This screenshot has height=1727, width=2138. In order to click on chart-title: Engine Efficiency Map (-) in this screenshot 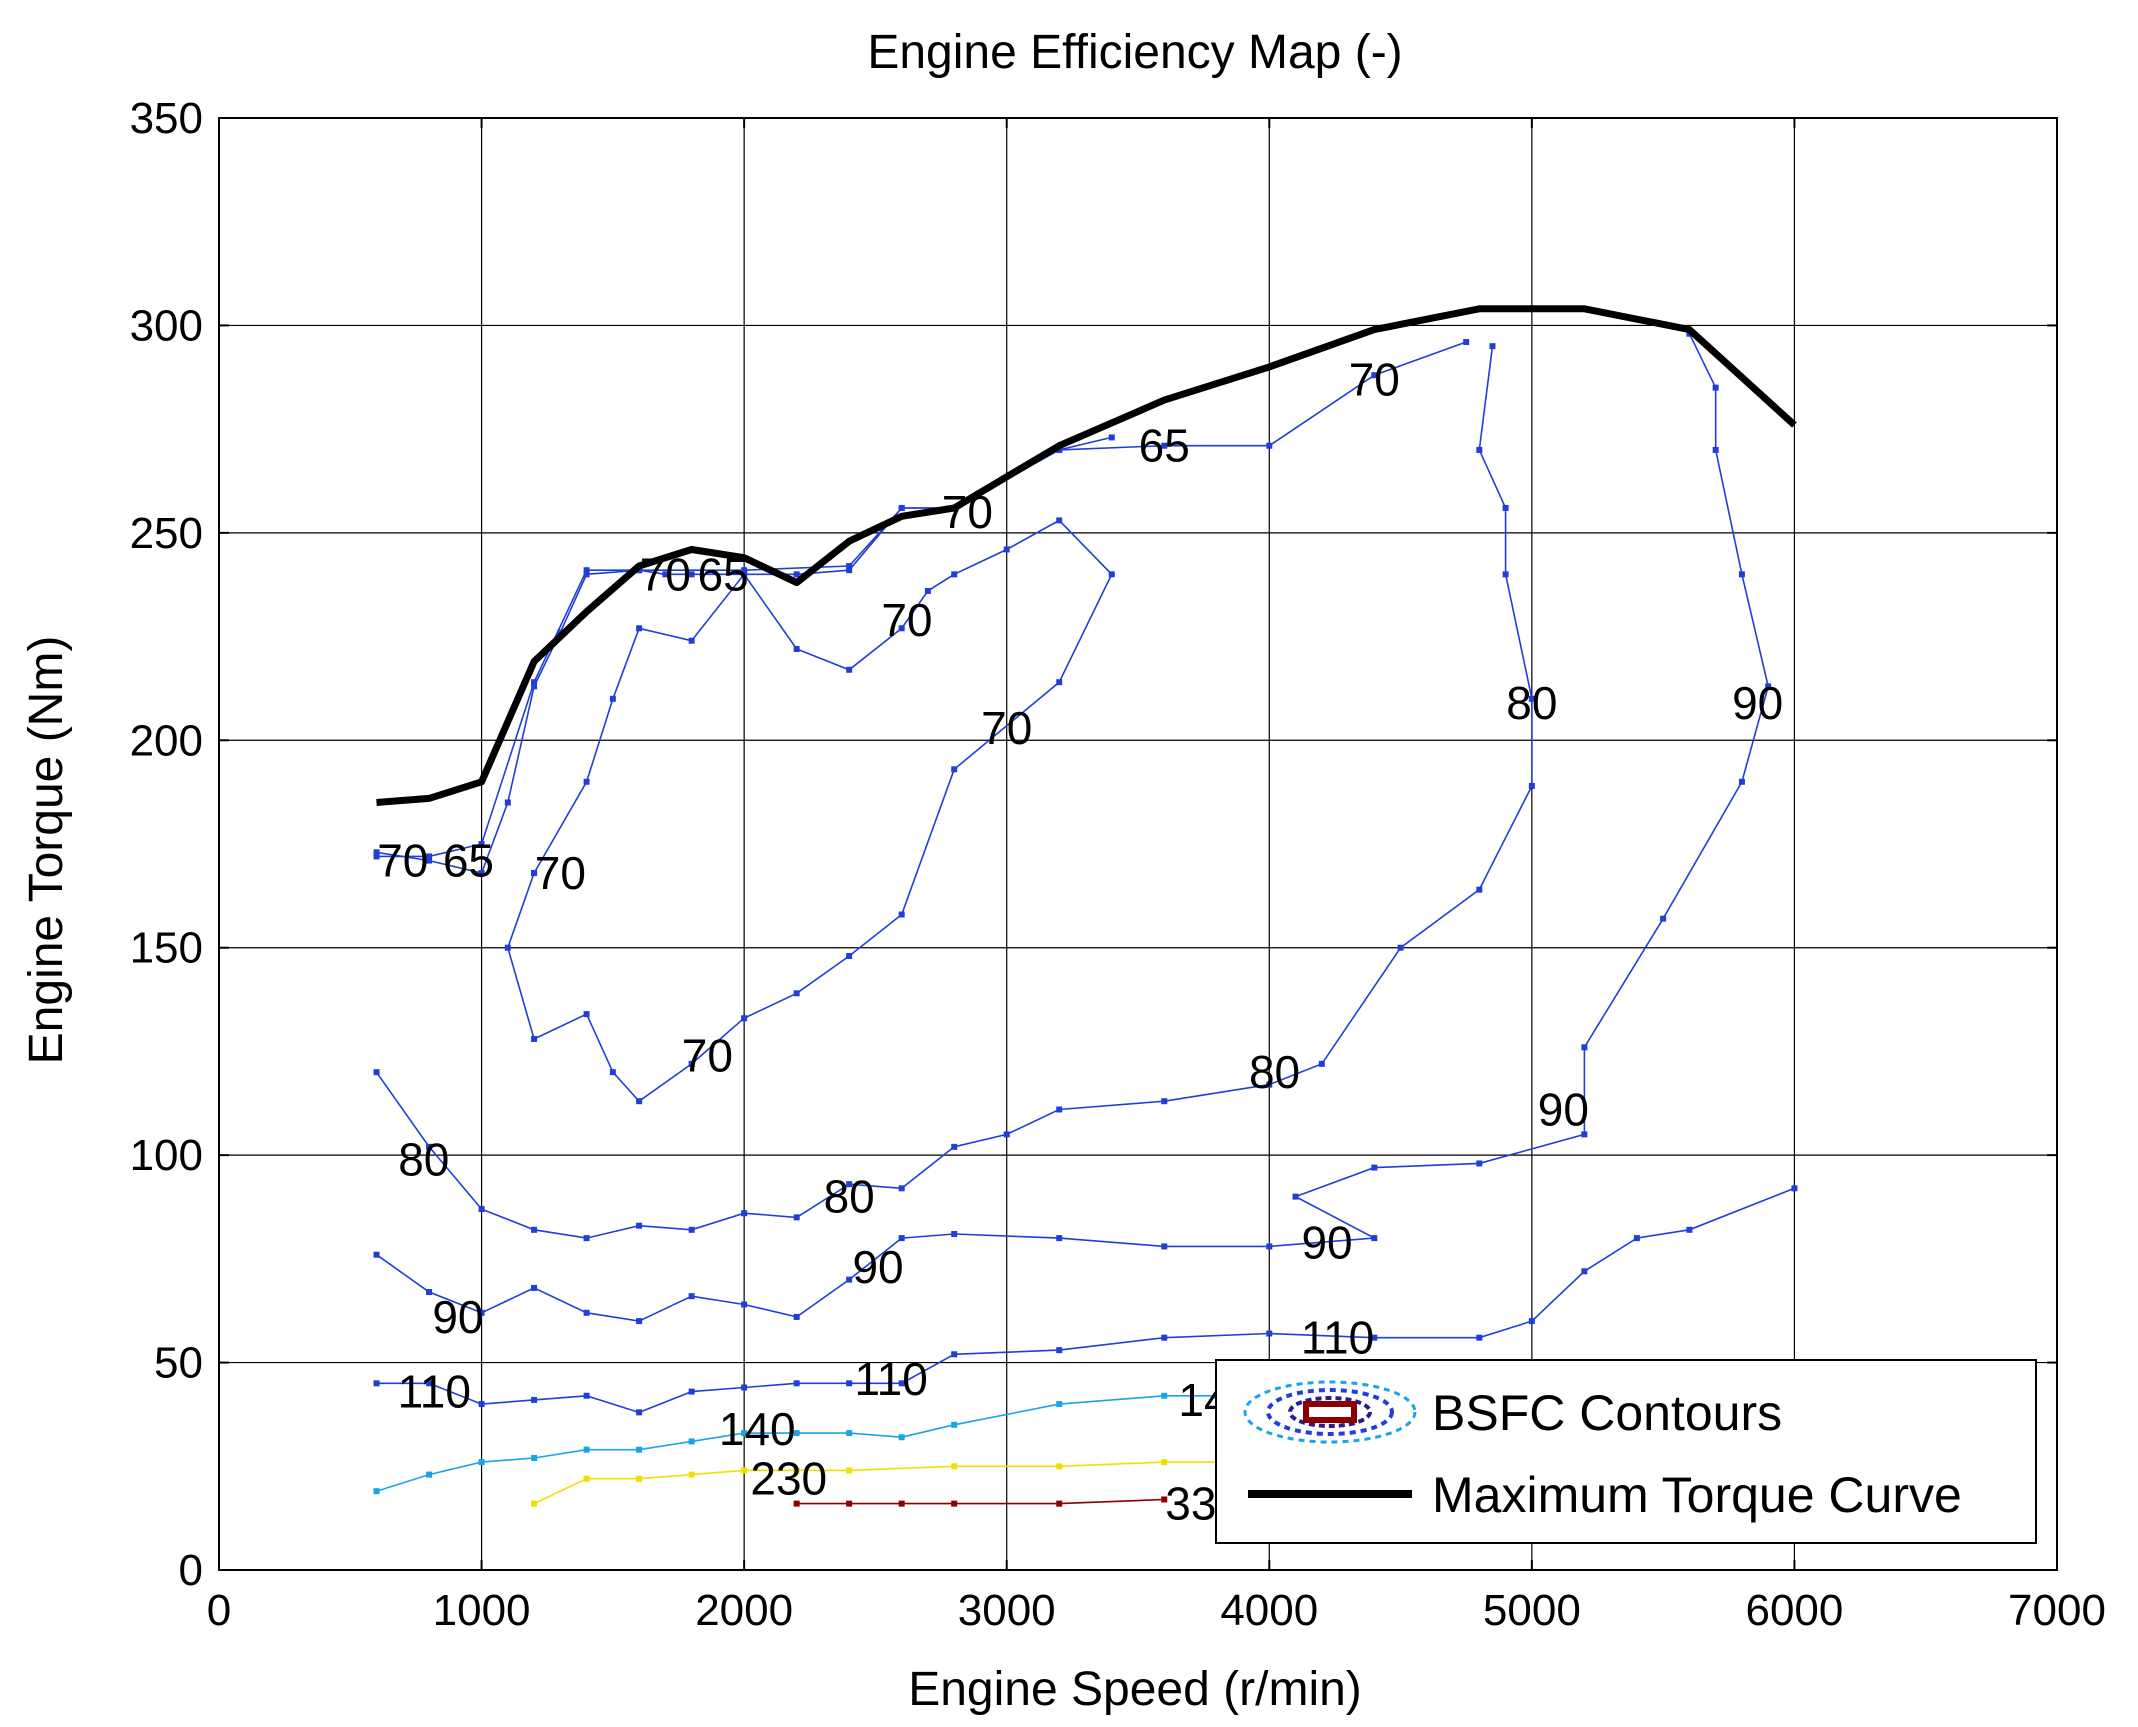, I will do `click(1134, 52)`.